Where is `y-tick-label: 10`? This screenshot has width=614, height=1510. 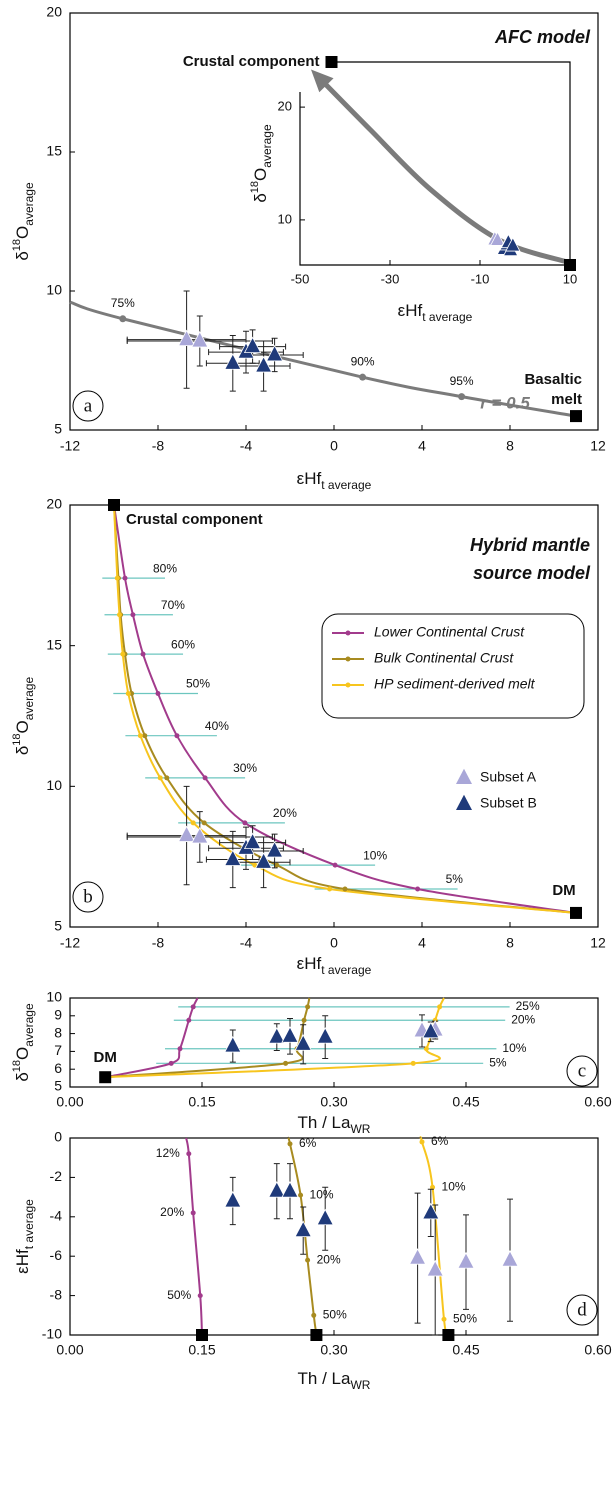
y-tick-label: 10 is located at coordinates (285, 218).